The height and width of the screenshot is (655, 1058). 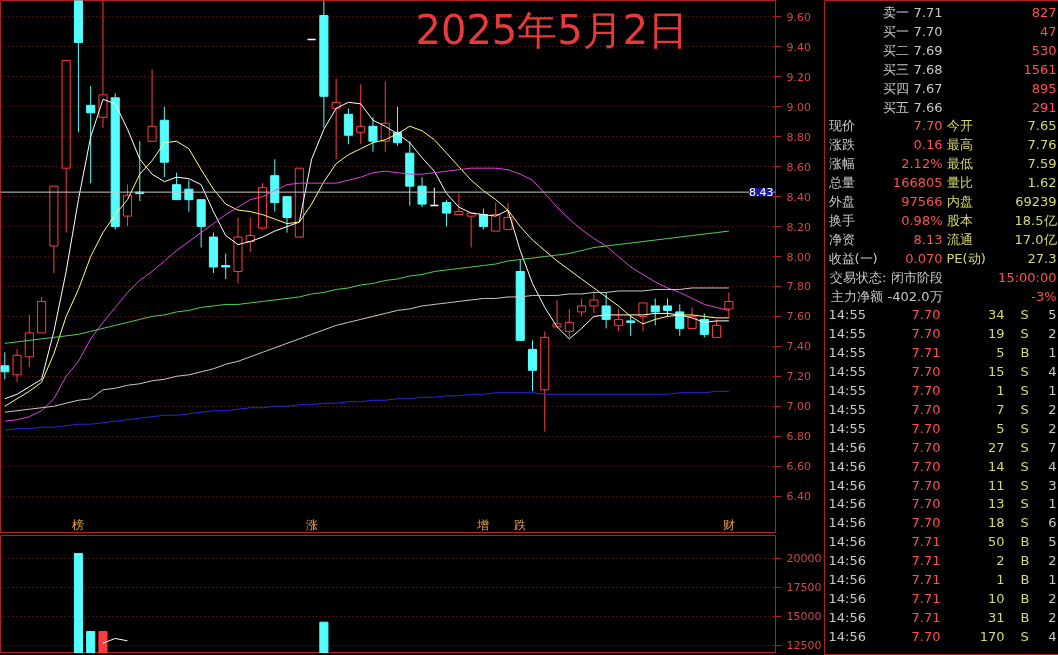 What do you see at coordinates (798, 47) in the screenshot?
I see `y-tick-label: 9.40` at bounding box center [798, 47].